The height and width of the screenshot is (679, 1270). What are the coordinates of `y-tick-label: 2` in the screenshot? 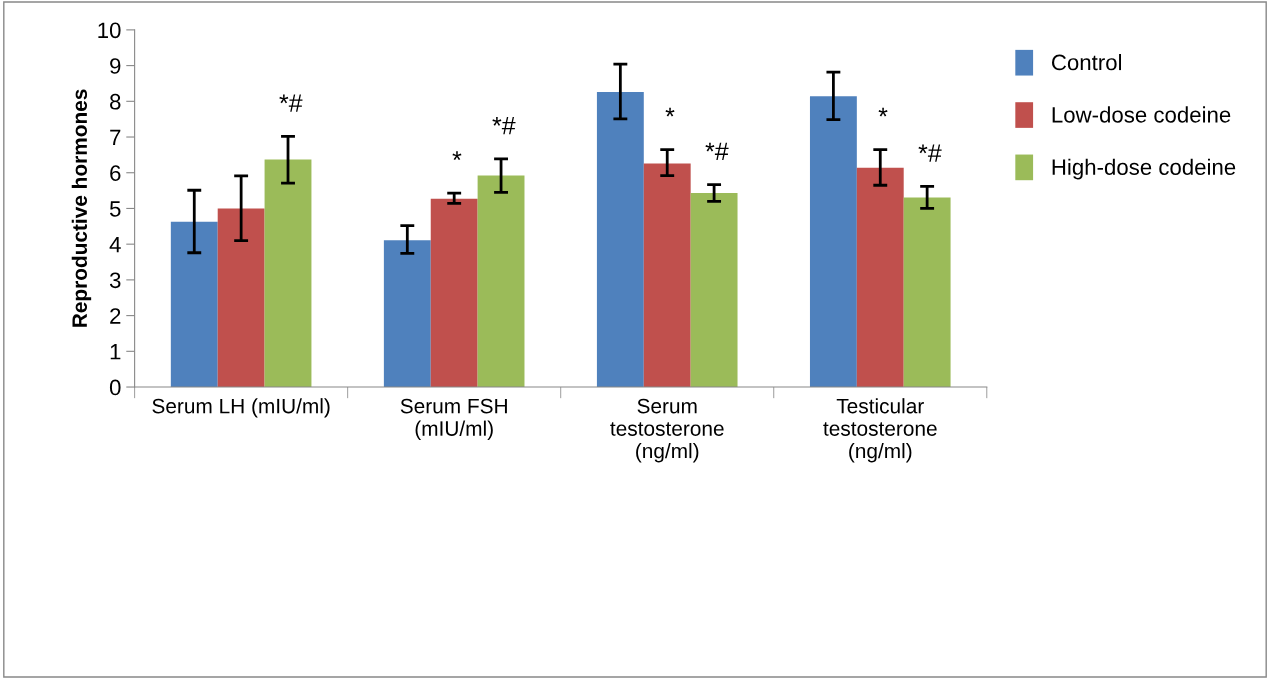 It's located at (115, 316).